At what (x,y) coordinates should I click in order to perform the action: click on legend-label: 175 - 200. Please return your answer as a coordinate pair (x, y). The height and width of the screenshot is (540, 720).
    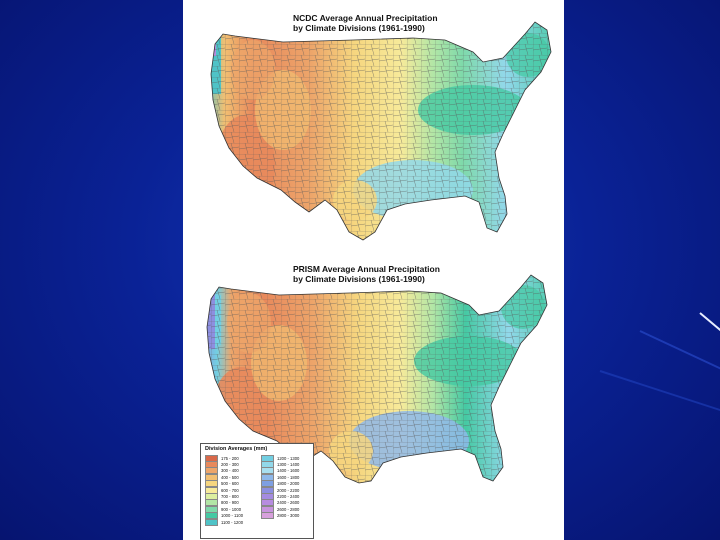
    Looking at the image, I should click on (230, 458).